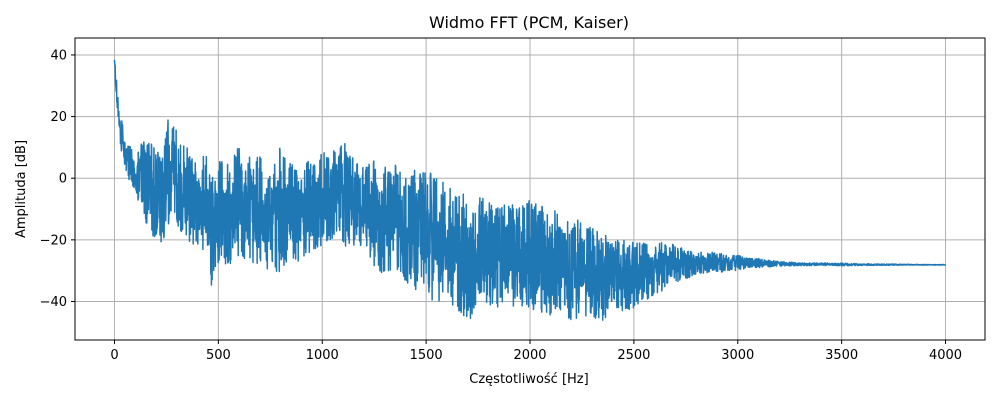 The height and width of the screenshot is (400, 1000). What do you see at coordinates (58, 55) in the screenshot?
I see `y-tick-label: 40` at bounding box center [58, 55].